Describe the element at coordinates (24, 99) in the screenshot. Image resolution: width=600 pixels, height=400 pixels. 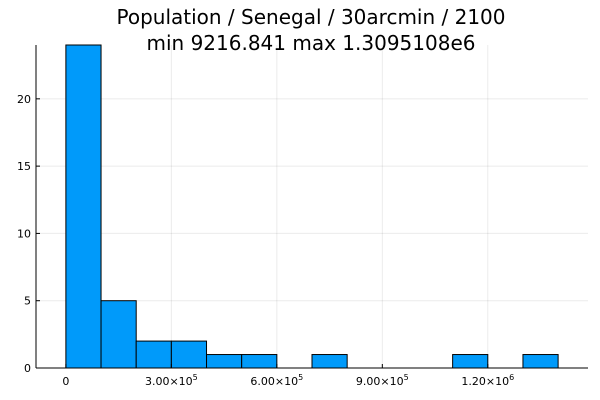
I see `y-tick-label-4: 20` at that location.